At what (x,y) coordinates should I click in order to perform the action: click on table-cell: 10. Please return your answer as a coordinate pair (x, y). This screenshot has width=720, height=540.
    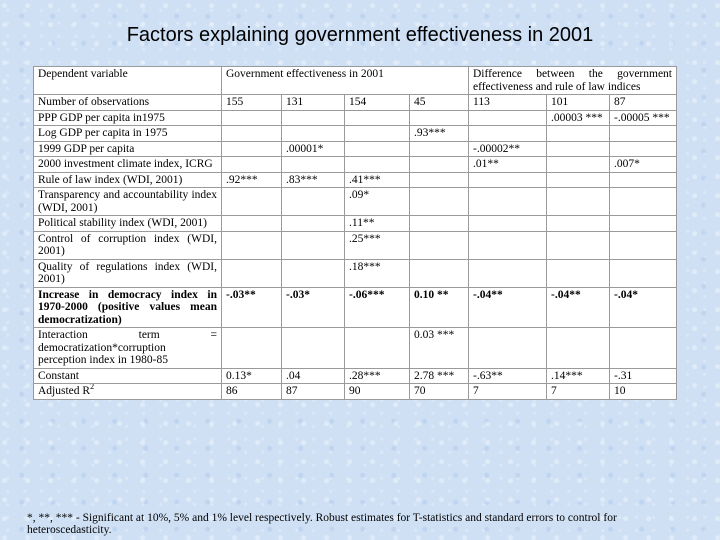
    Looking at the image, I should click on (643, 391).